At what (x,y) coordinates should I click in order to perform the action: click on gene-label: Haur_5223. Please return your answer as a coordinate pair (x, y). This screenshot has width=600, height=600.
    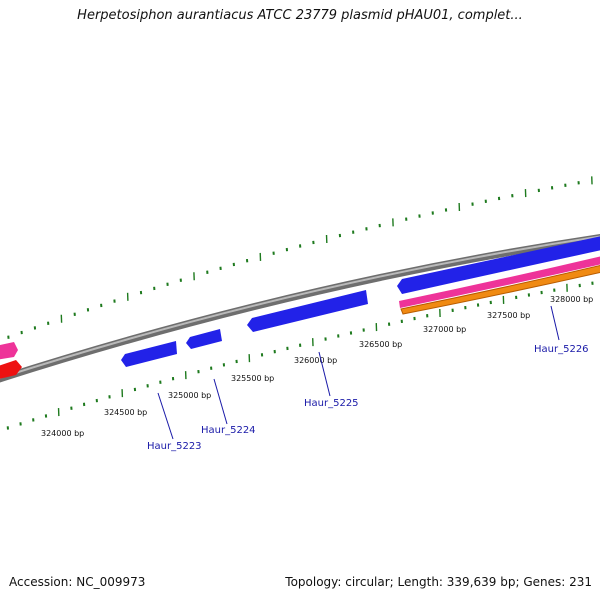
    Looking at the image, I should click on (174, 446).